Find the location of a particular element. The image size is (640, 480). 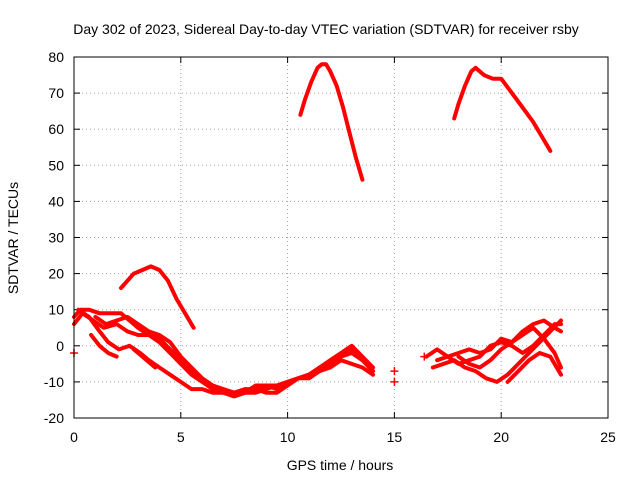

series-arc-low-d is located at coordinates (225, 353).